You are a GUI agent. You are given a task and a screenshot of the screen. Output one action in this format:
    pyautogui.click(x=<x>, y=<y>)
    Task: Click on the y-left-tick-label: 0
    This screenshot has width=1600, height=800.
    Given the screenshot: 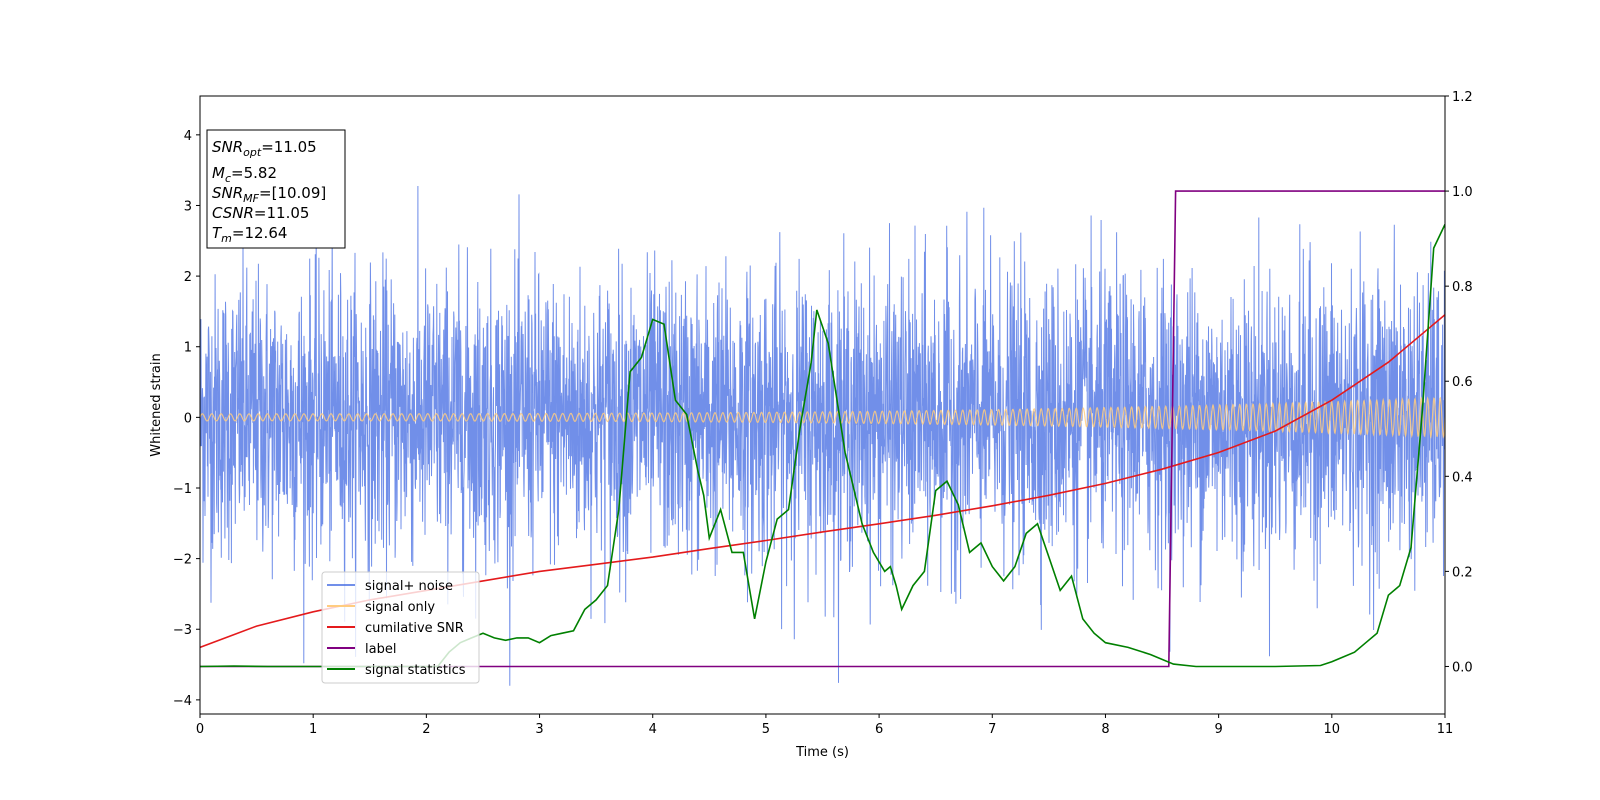 What is the action you would take?
    pyautogui.click(x=188, y=418)
    